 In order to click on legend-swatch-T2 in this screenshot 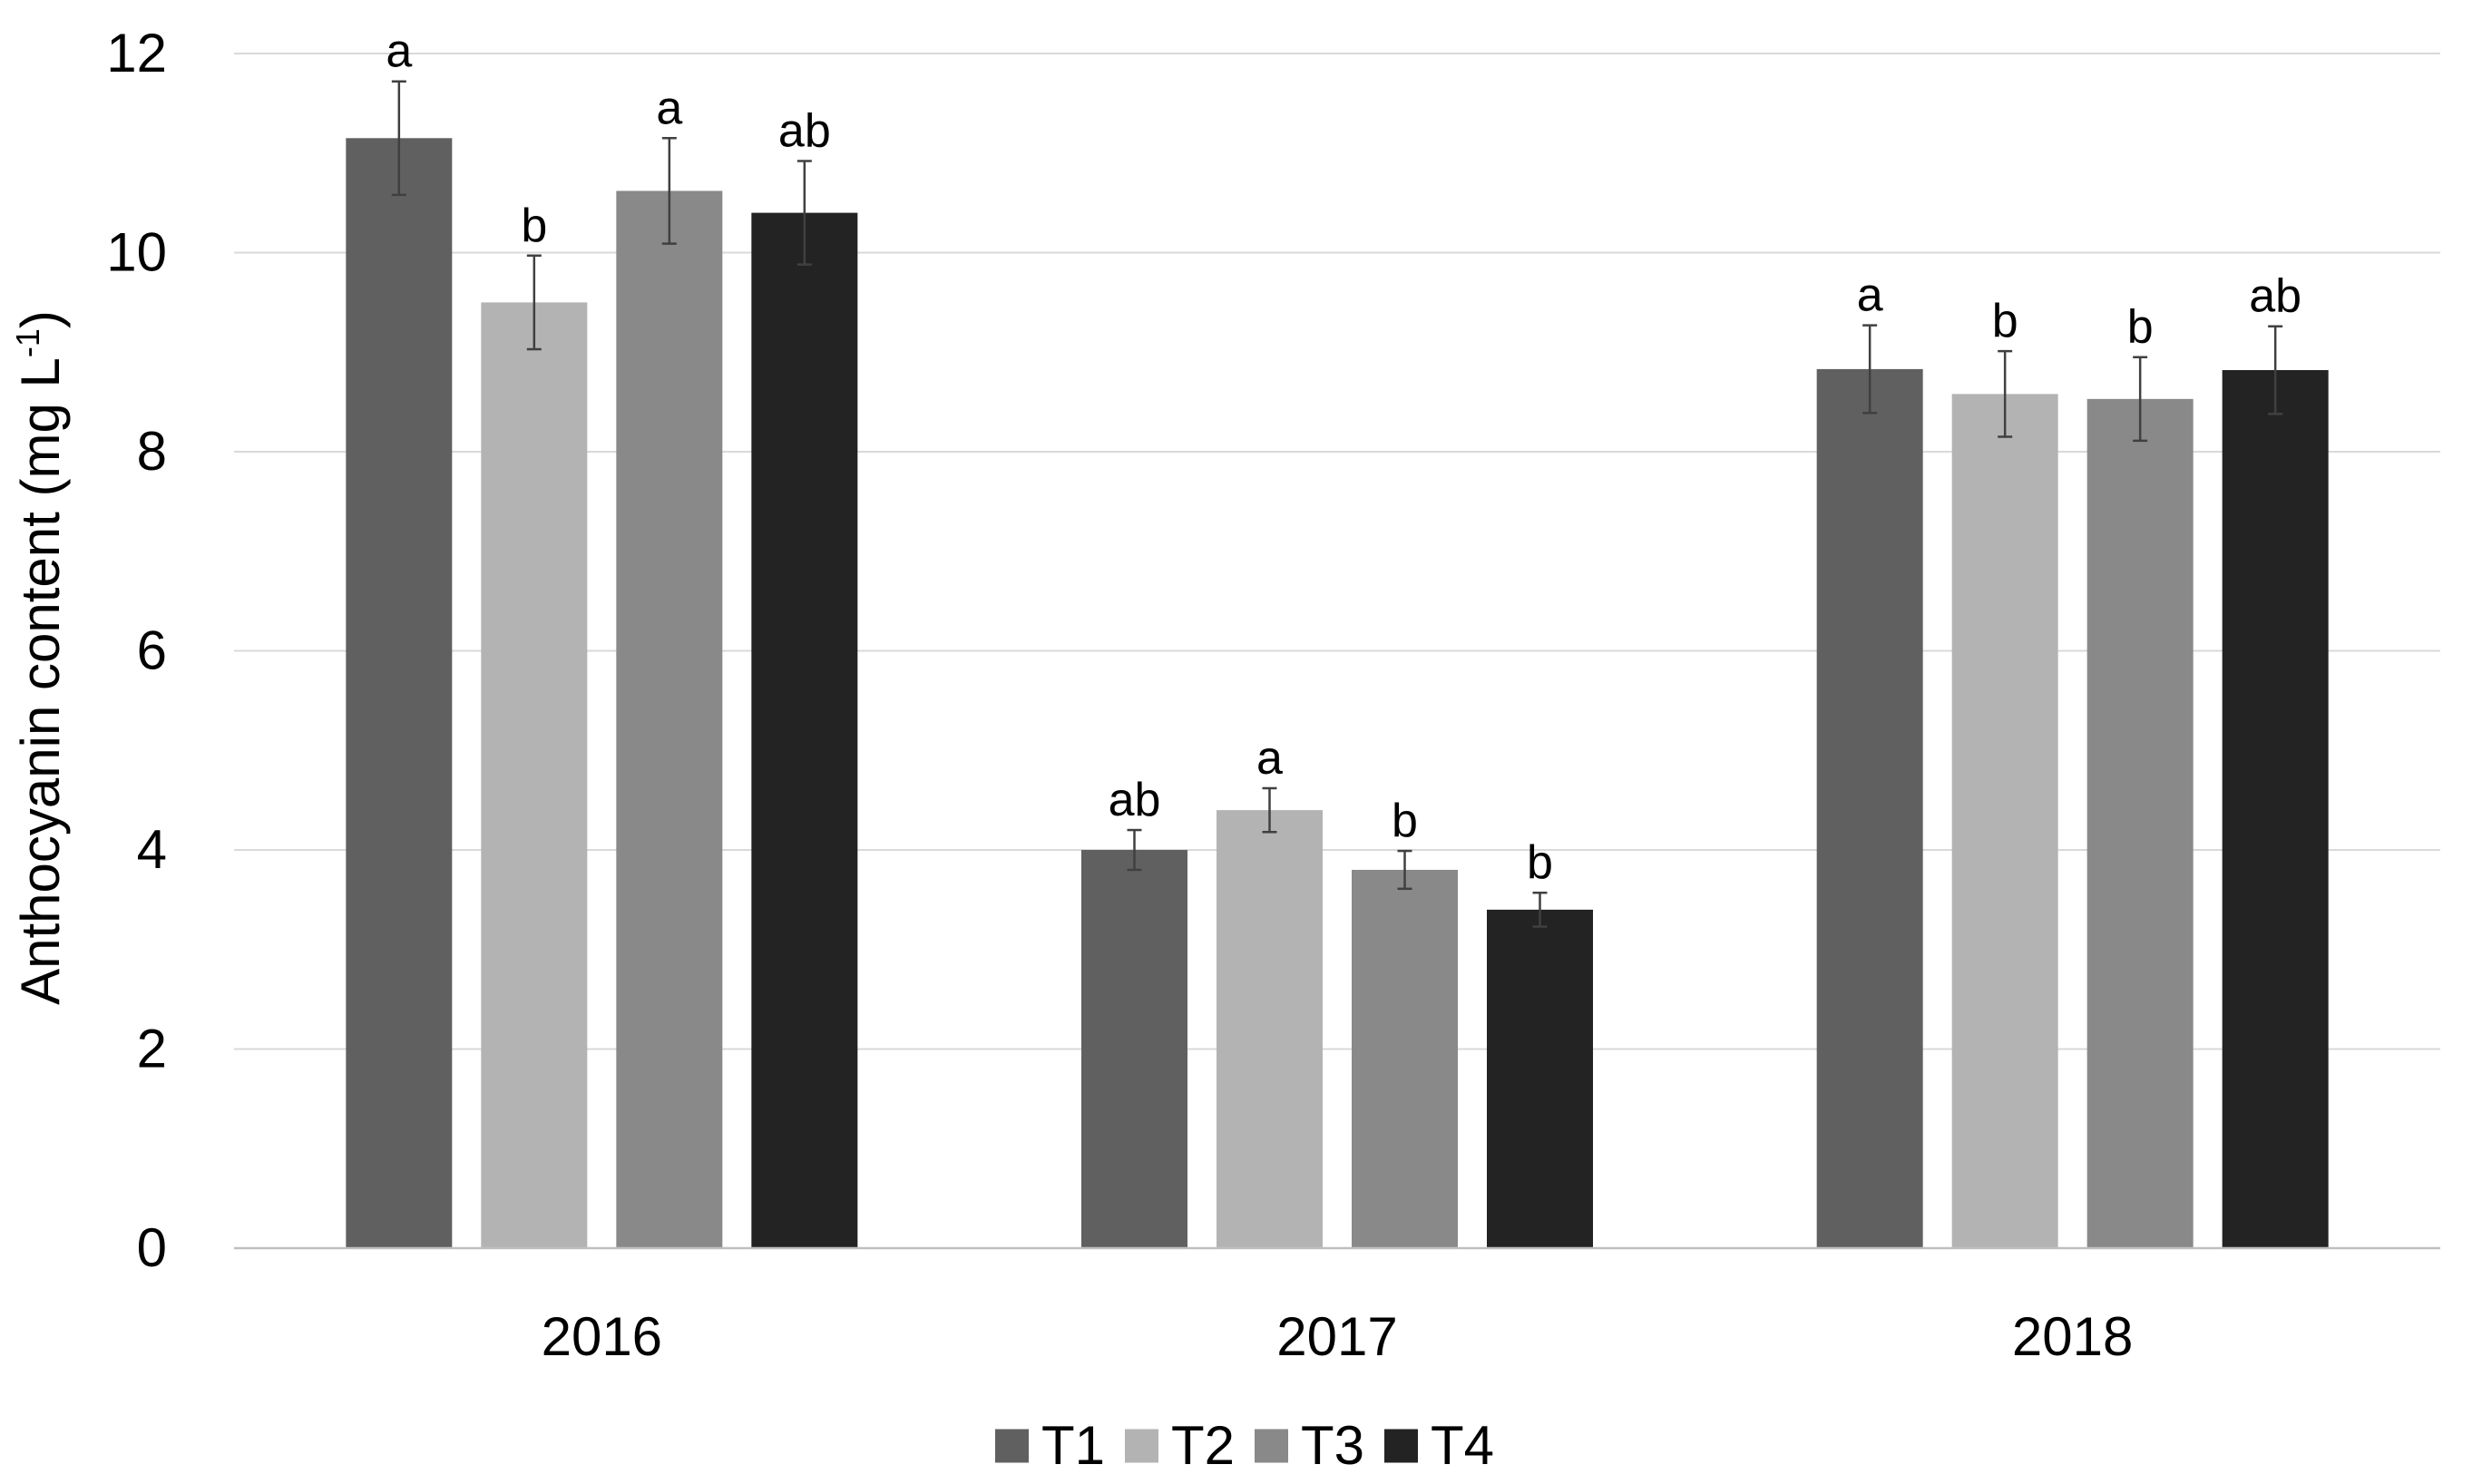, I will do `click(1141, 1446)`.